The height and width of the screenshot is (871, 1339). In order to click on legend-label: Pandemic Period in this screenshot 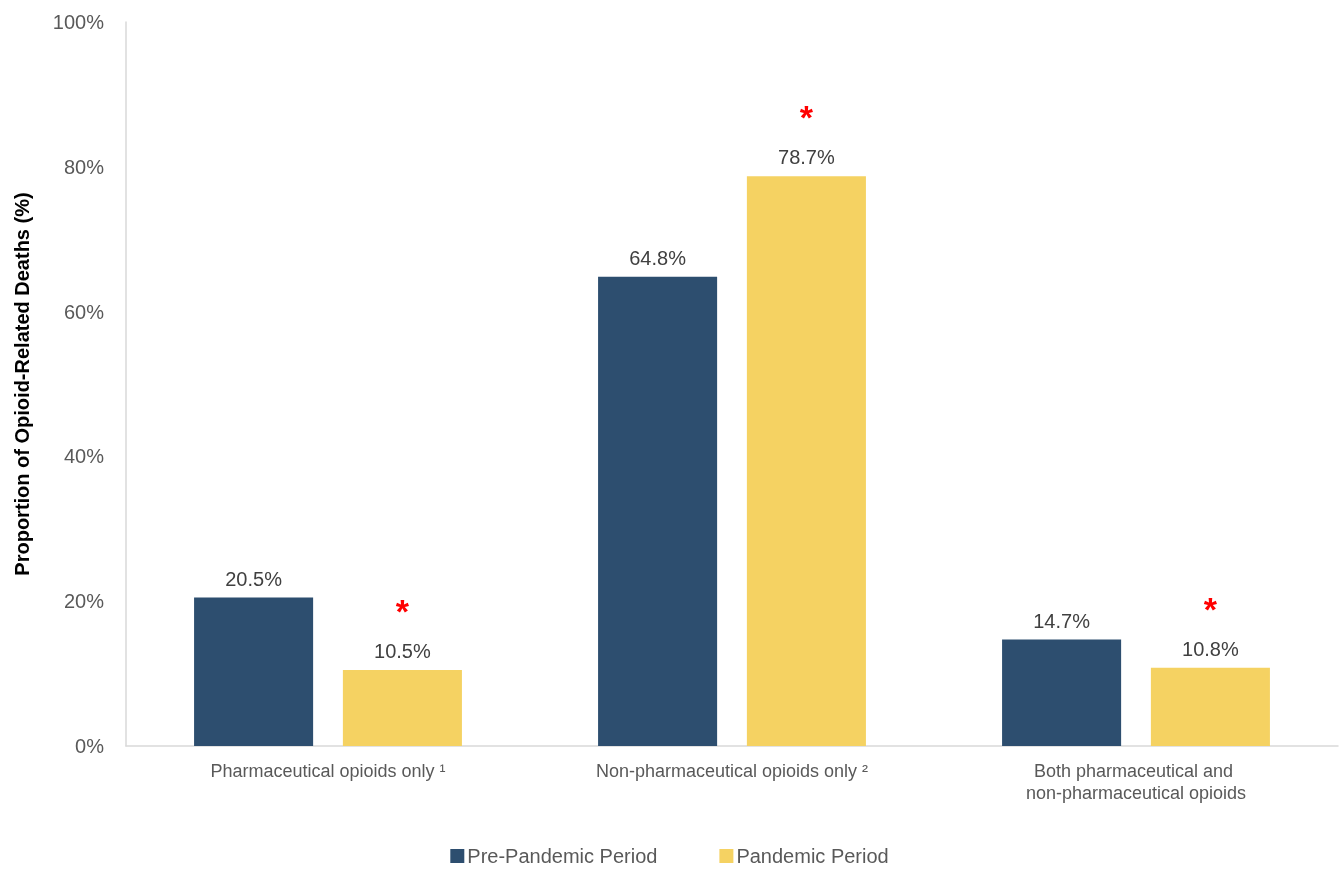, I will do `click(812, 856)`.